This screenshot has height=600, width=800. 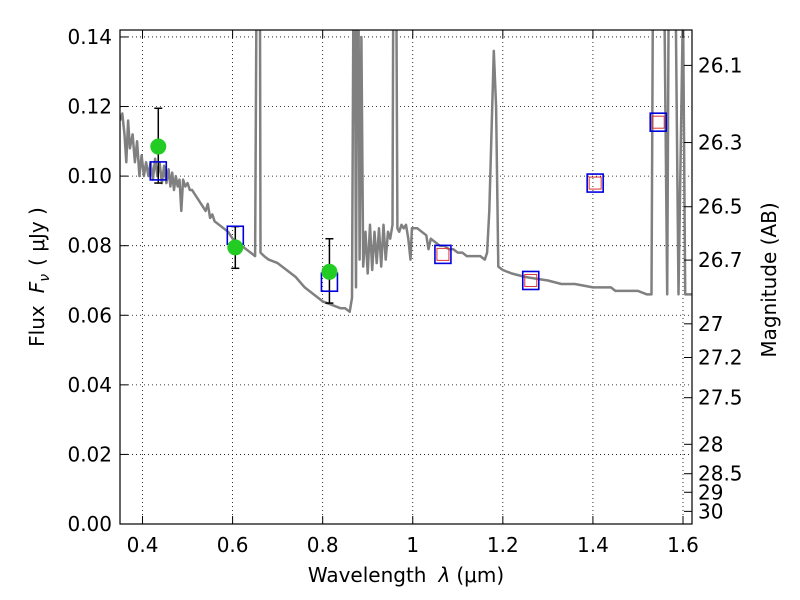 I want to click on x-tick-label: 0.8, so click(x=323, y=545).